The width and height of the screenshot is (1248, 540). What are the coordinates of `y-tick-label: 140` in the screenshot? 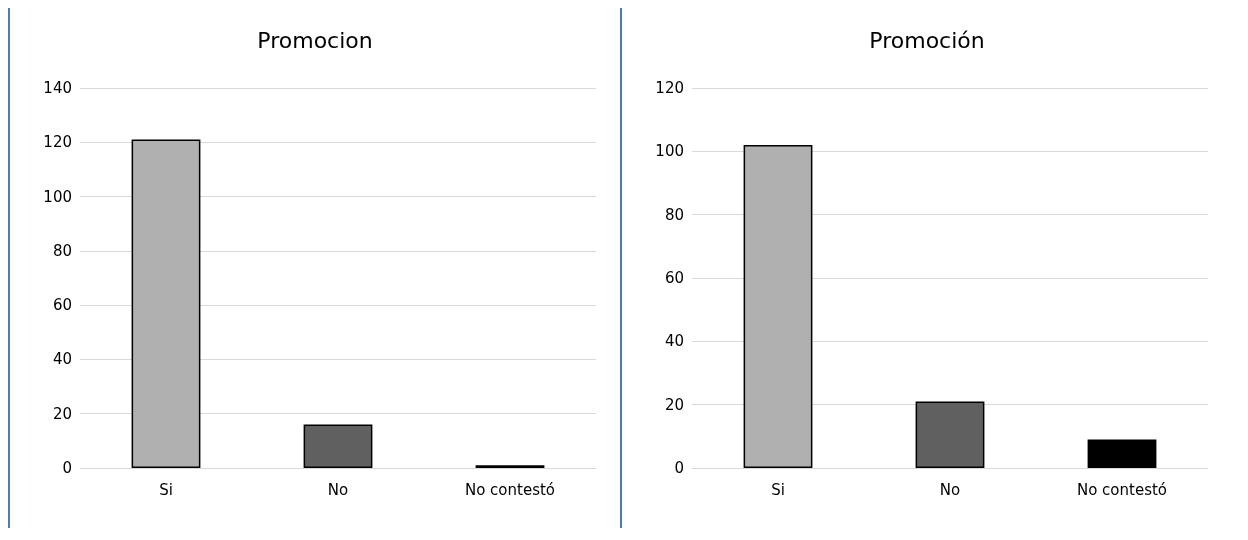 It's located at (57, 88).